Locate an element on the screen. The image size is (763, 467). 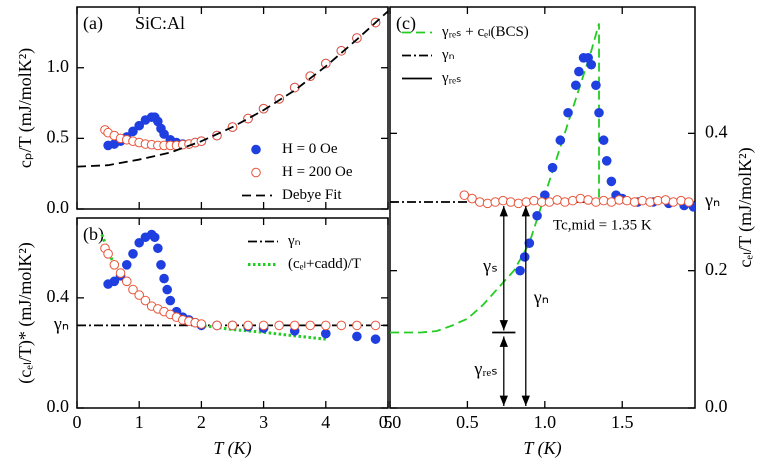
annotation: γᵣₑₛ is located at coordinates (485, 368).